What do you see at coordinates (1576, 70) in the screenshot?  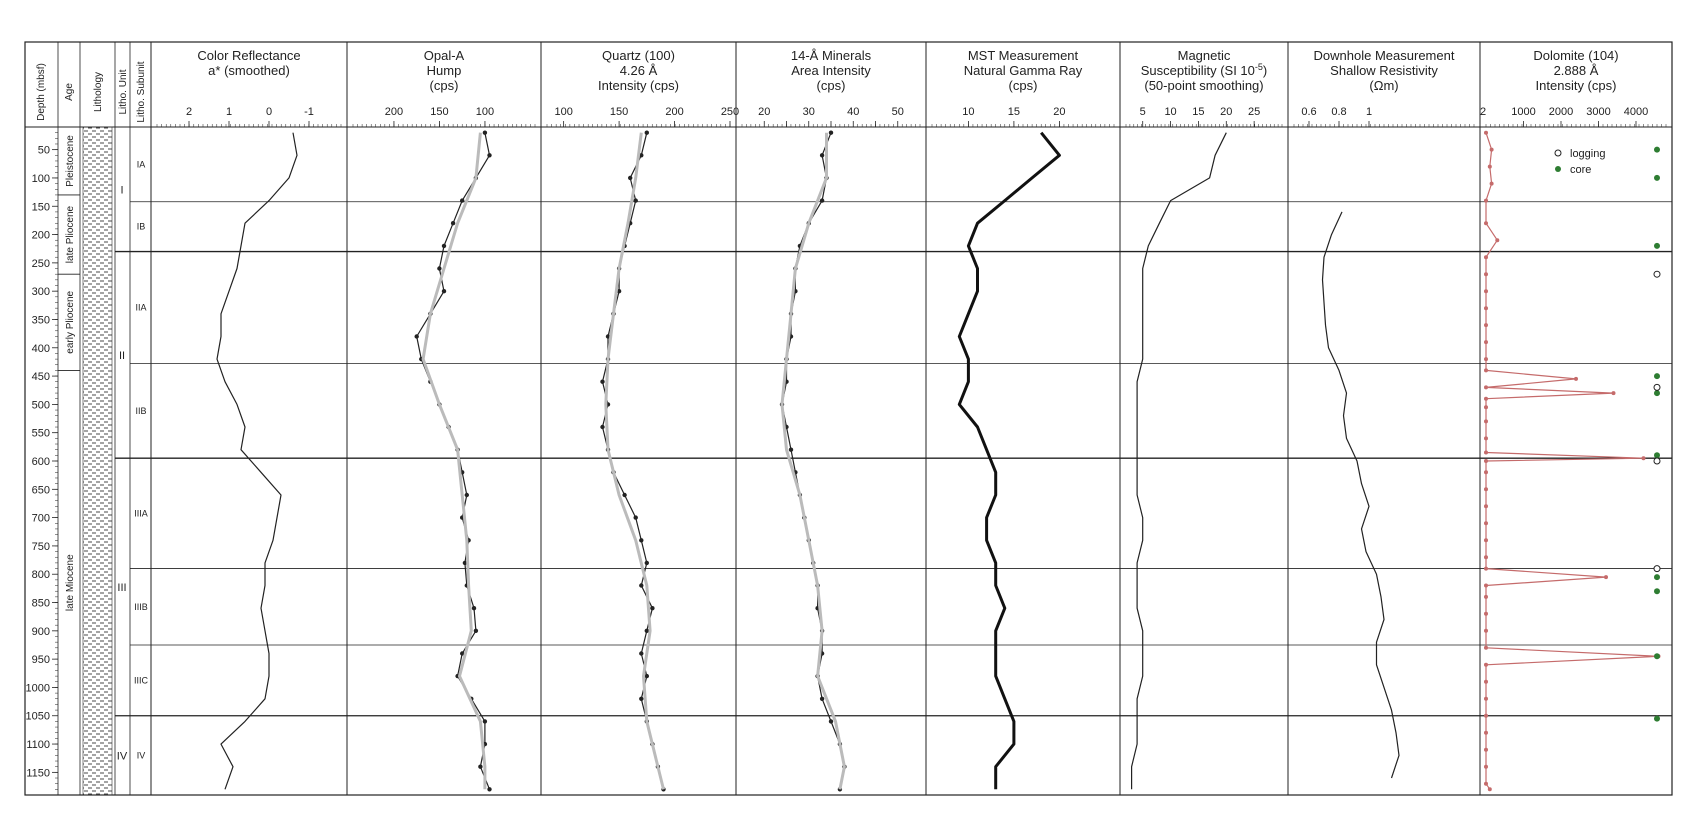 I see `panel-title: 2.888 Å` at bounding box center [1576, 70].